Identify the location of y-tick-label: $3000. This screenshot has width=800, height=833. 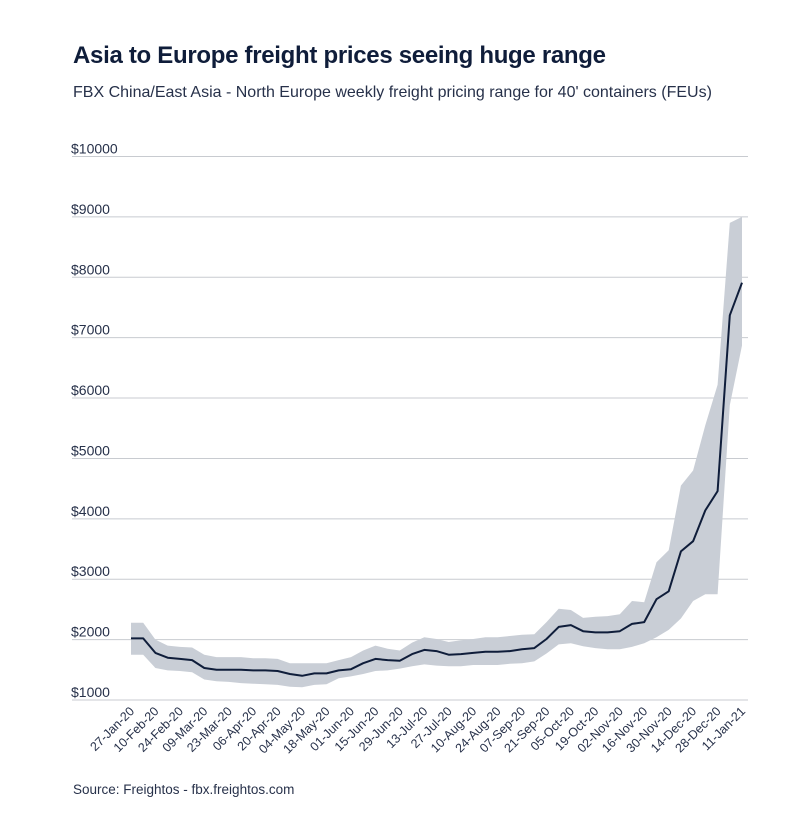
(90, 571).